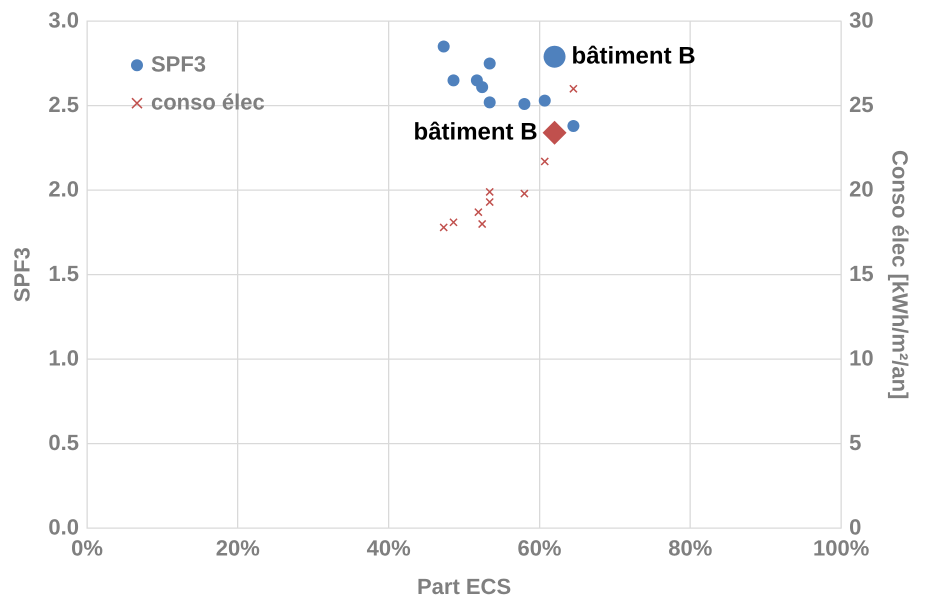 This screenshot has width=926, height=609. Describe the element at coordinates (861, 19) in the screenshot. I see `y2-tick-label: 30` at that location.